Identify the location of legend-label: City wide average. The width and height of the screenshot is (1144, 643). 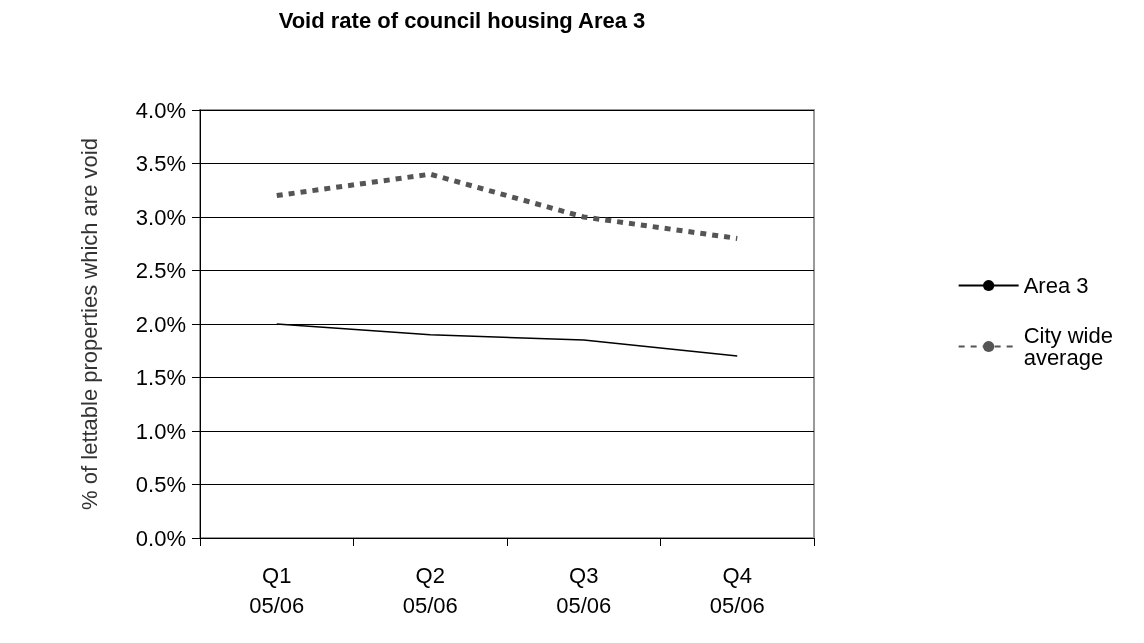
(1071, 346).